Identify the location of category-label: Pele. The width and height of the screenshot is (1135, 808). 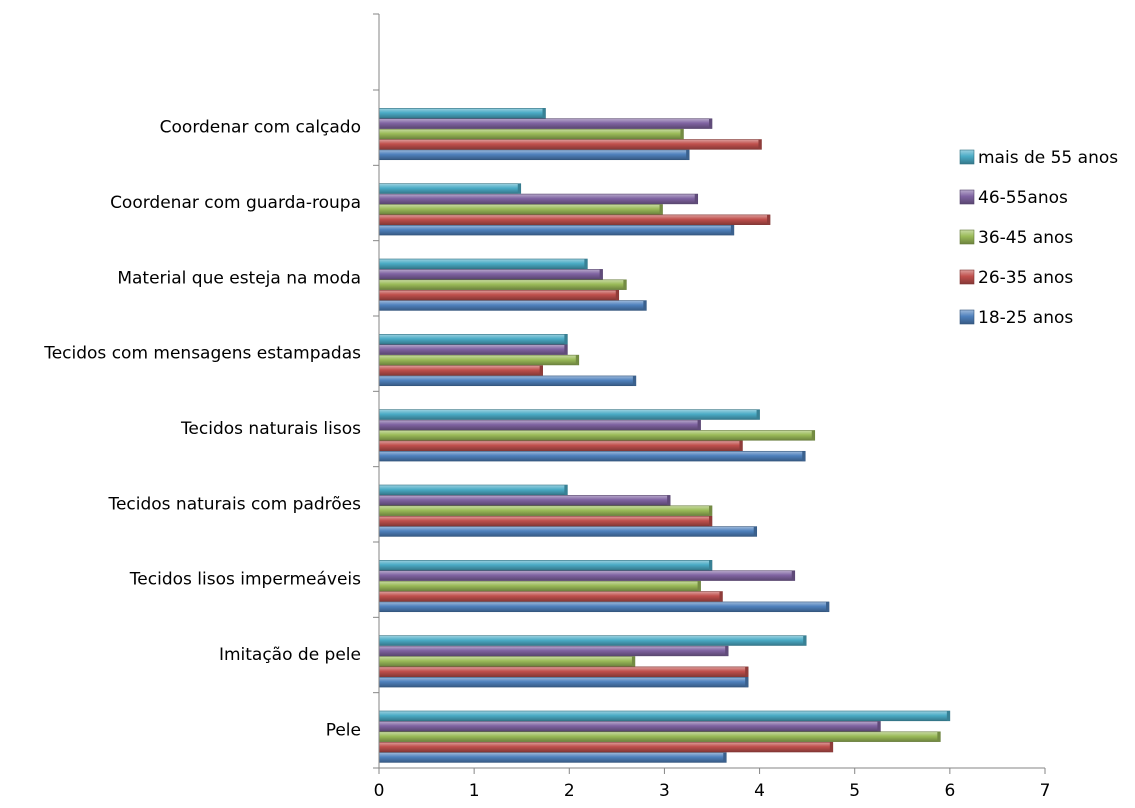
(343, 730).